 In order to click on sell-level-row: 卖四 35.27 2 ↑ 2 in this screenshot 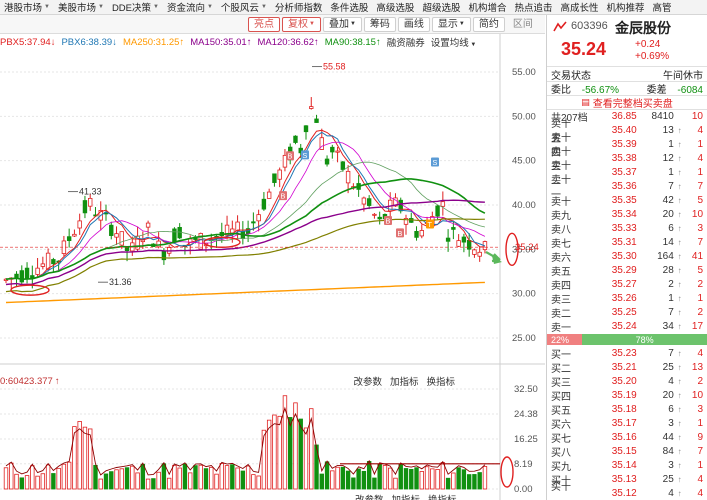, I will do `click(627, 284)`.